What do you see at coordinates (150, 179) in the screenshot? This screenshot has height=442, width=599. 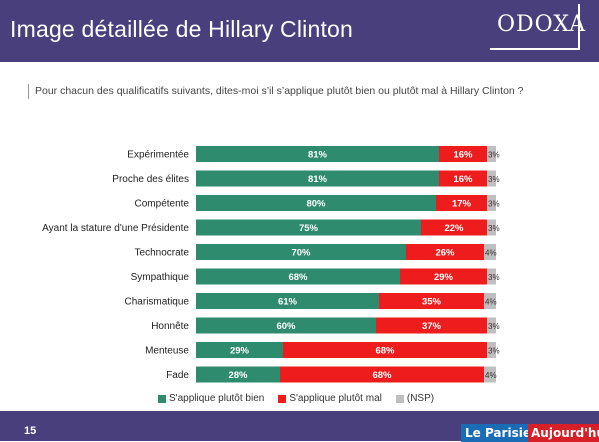 I see `category-label: Proche des élites` at bounding box center [150, 179].